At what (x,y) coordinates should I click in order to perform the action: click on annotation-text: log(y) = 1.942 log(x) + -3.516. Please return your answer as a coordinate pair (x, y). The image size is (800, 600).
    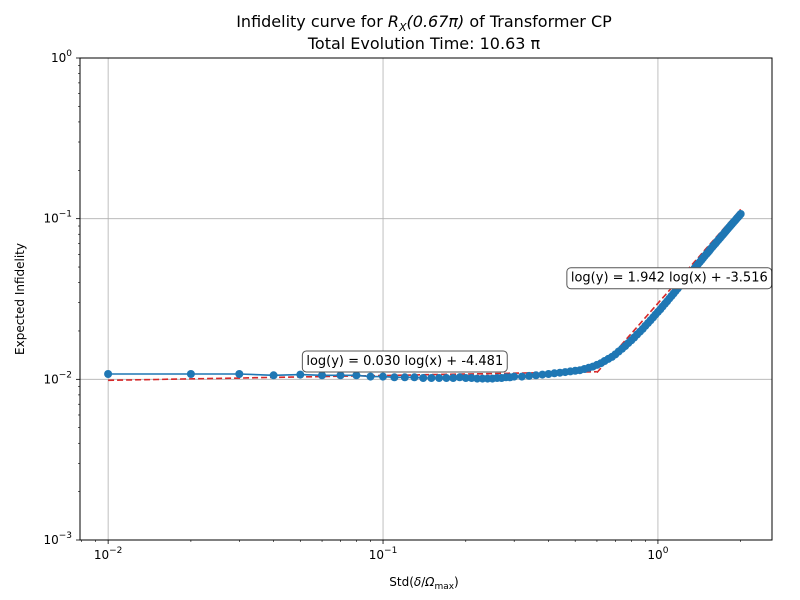
    Looking at the image, I should click on (669, 278).